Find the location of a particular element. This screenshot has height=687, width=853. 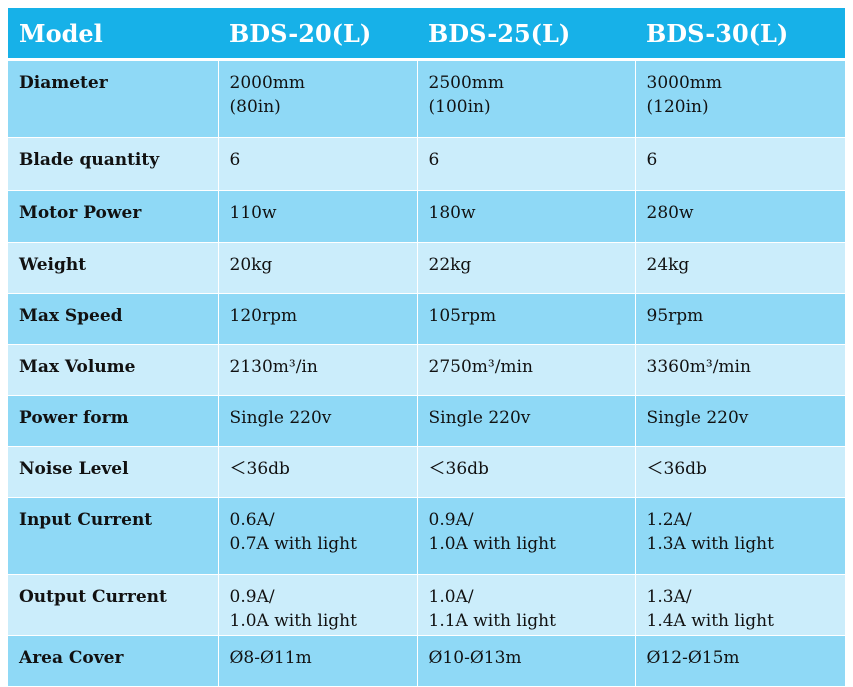

row-label-area-cover: Area Cover is located at coordinates (113, 661).